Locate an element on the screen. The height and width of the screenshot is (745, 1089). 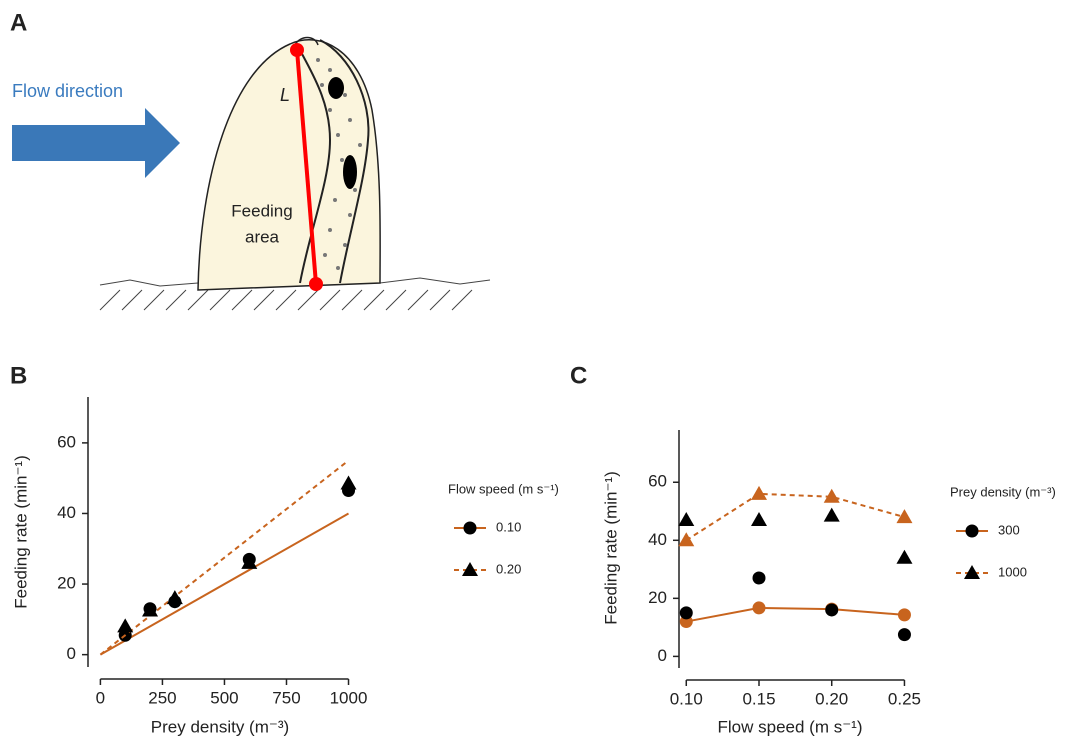
x-tick-label: 0.20 is located at coordinates (831, 698).